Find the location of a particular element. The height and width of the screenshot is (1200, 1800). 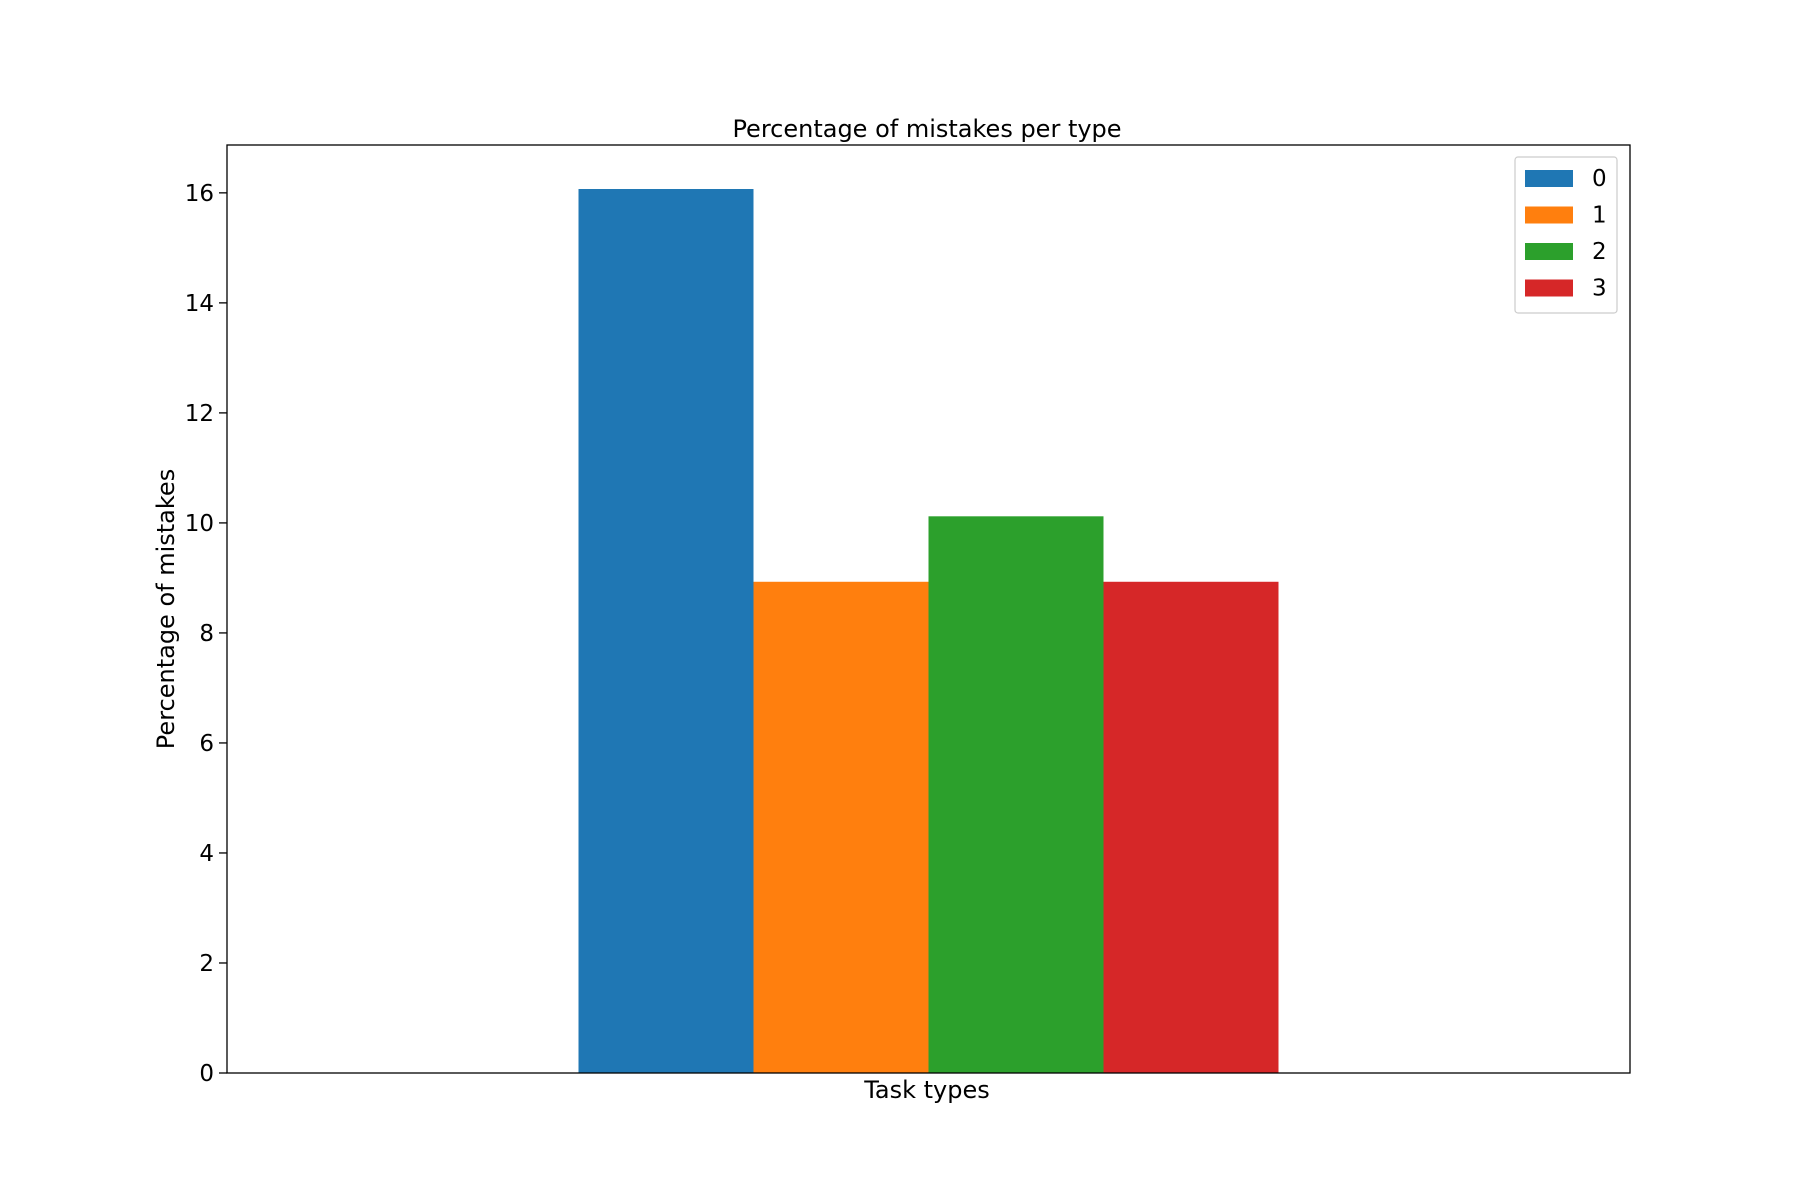

y-tick-label: 8 is located at coordinates (206, 634).